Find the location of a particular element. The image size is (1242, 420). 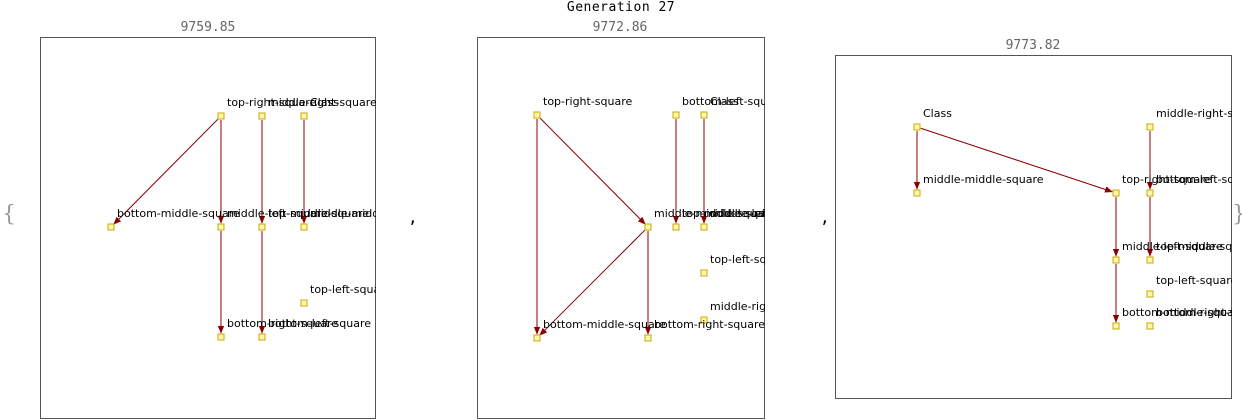

panel-2-score: 9772.86 is located at coordinates (620, 27).